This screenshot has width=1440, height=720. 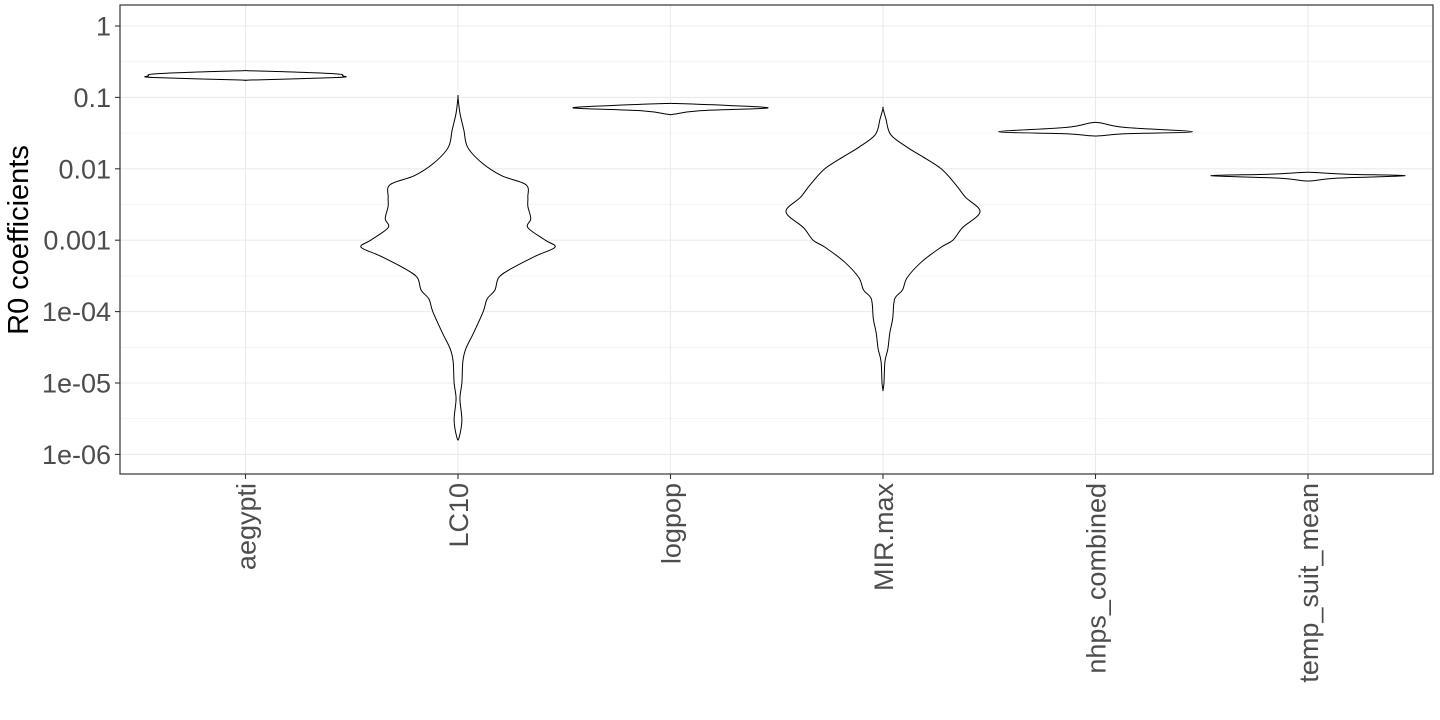 What do you see at coordinates (76, 384) in the screenshot?
I see `y-tick-label: 1e-05` at bounding box center [76, 384].